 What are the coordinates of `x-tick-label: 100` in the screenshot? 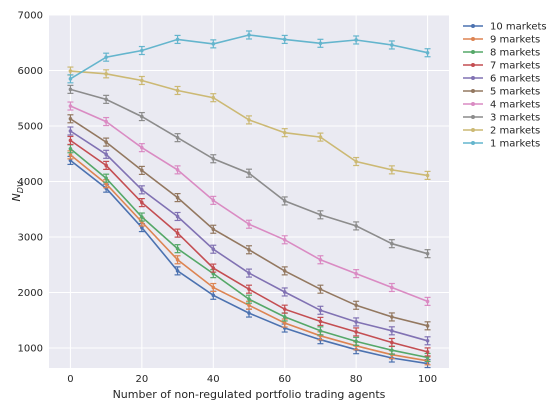 It's located at (427, 379).